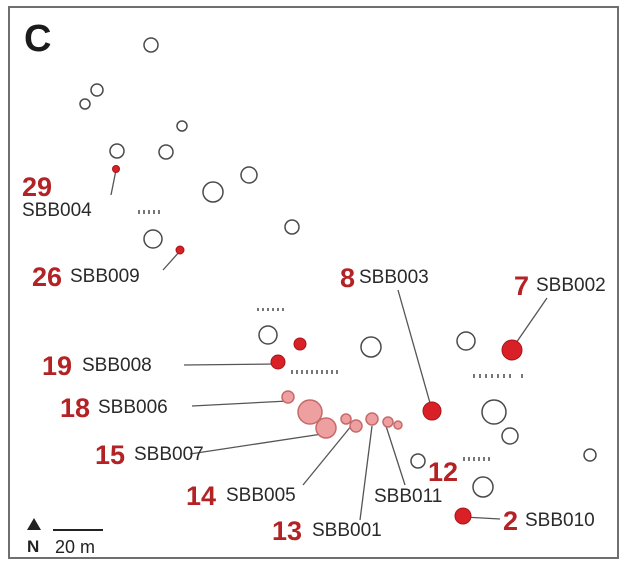  Describe the element at coordinates (133, 407) in the screenshot. I see `site-code-label: SBB006` at that location.